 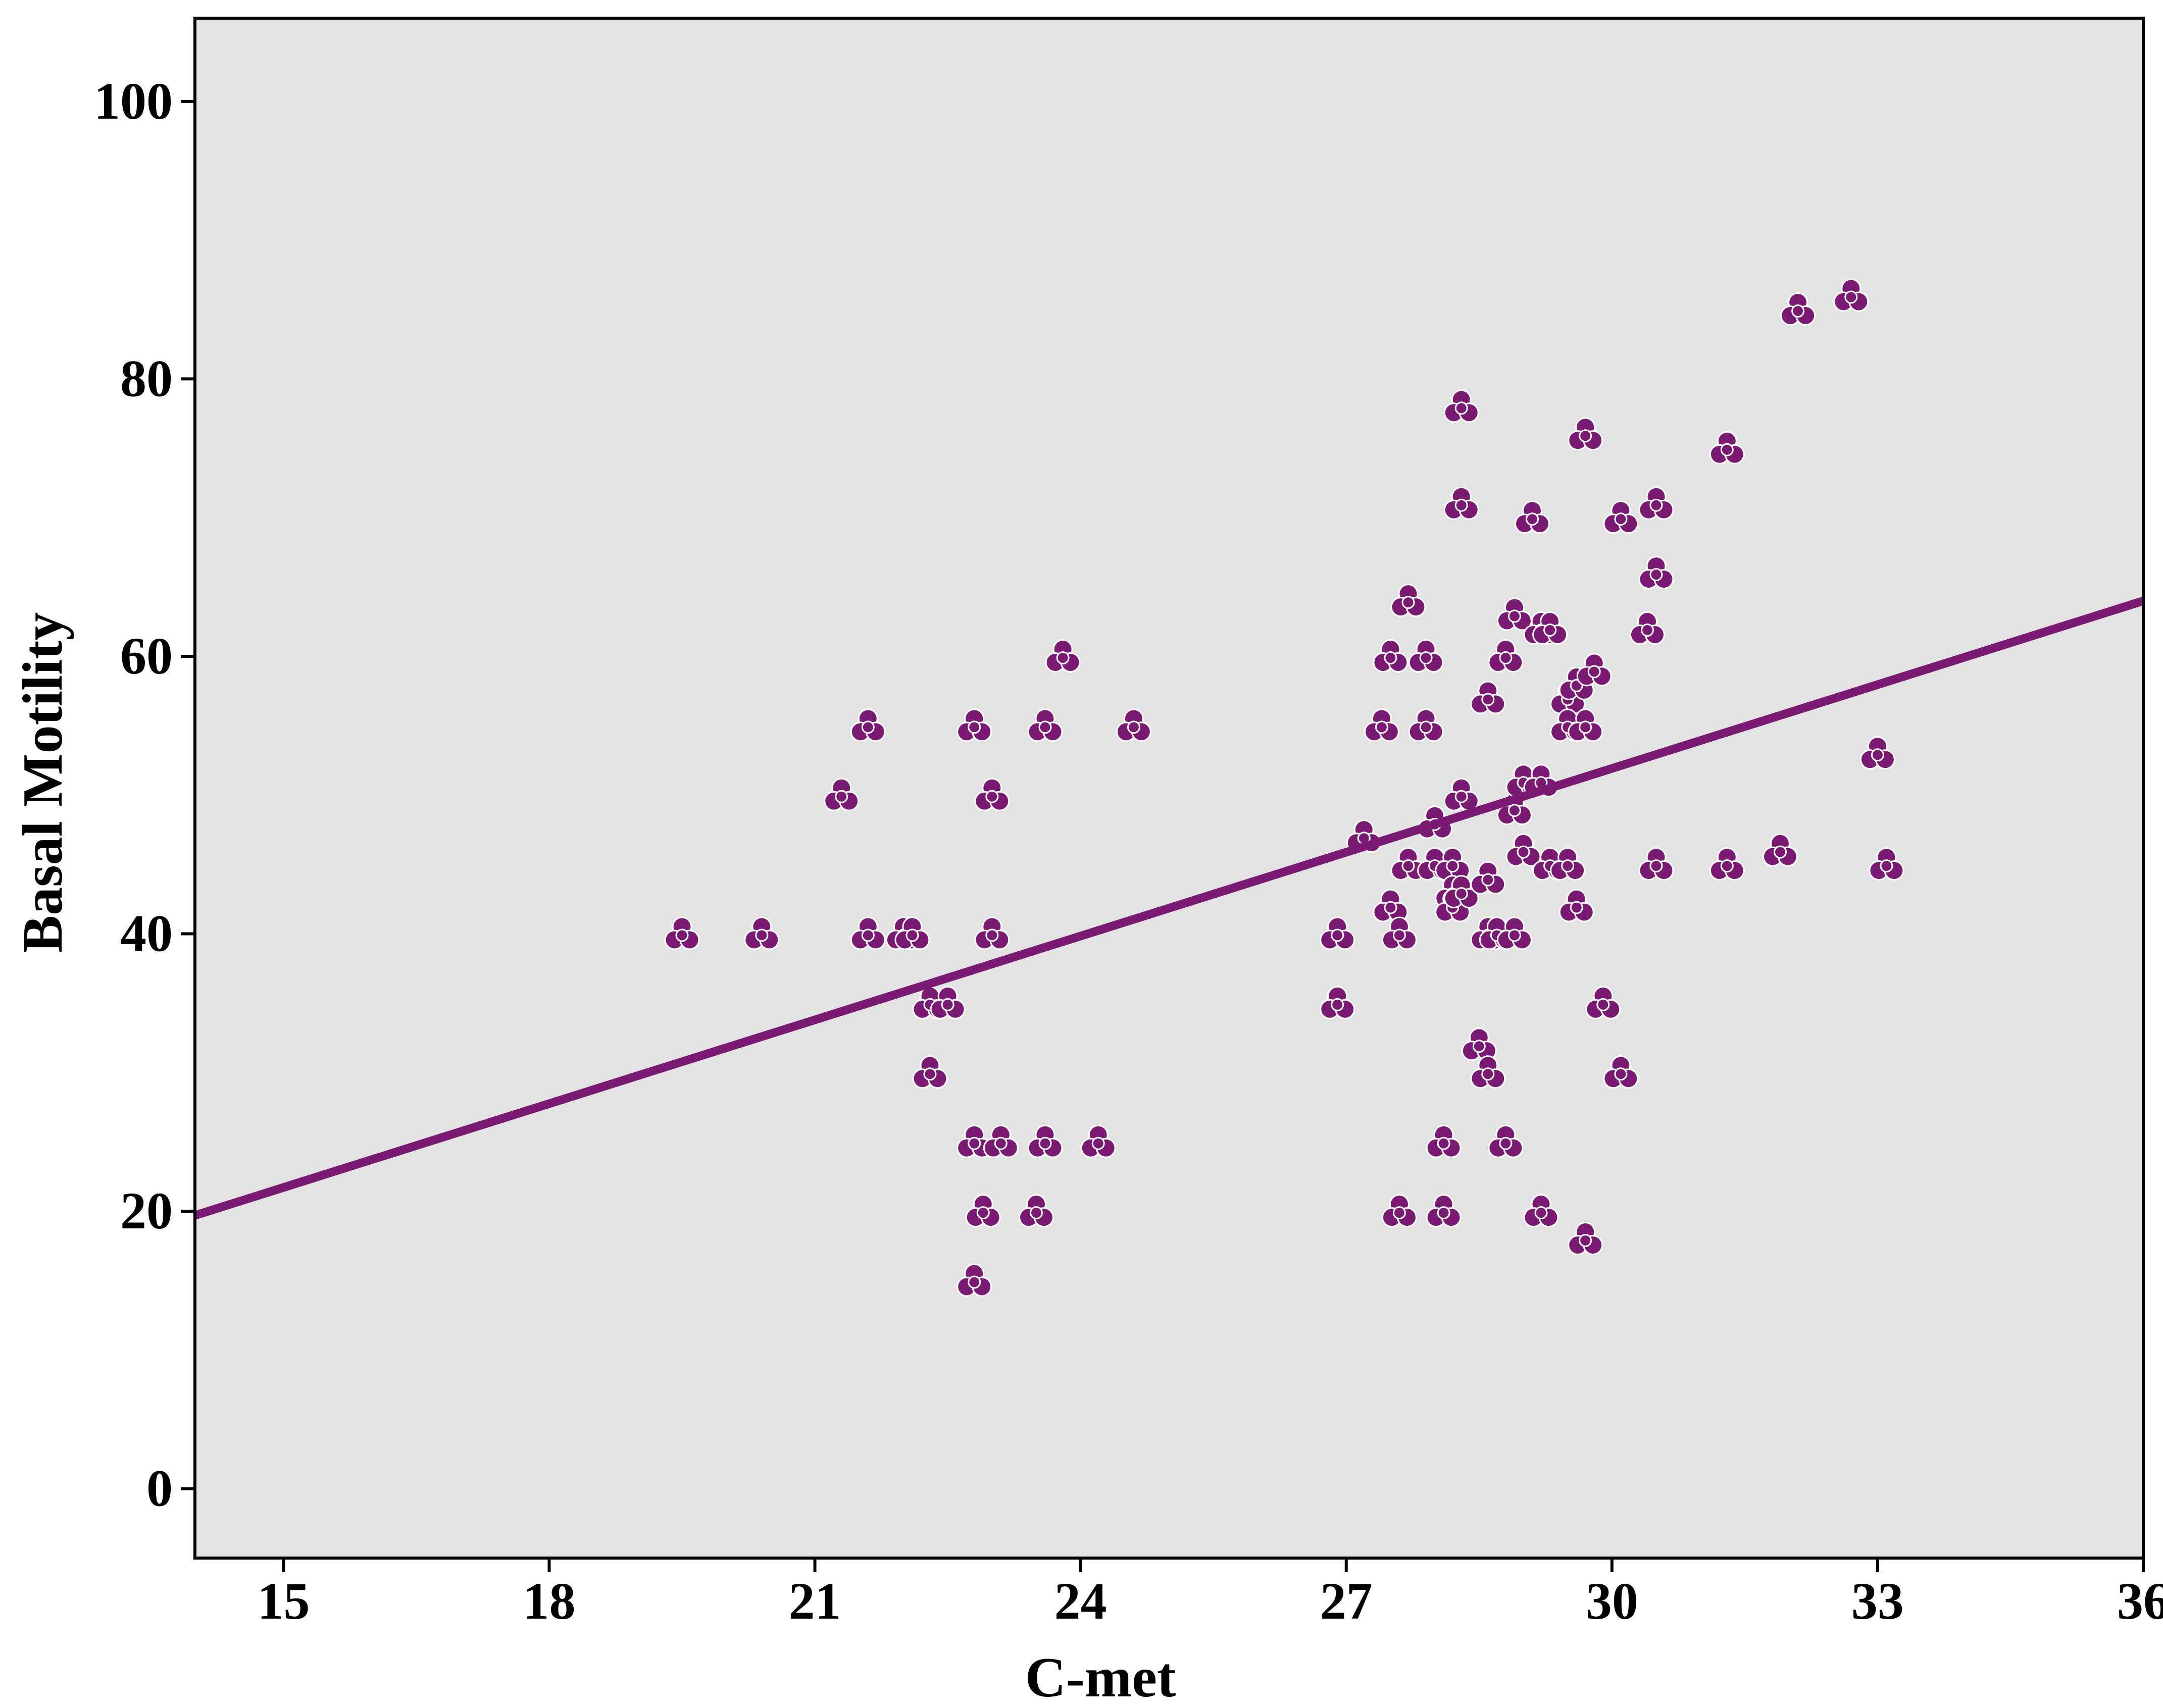 I want to click on x-tick-label: 21, so click(x=815, y=1601).